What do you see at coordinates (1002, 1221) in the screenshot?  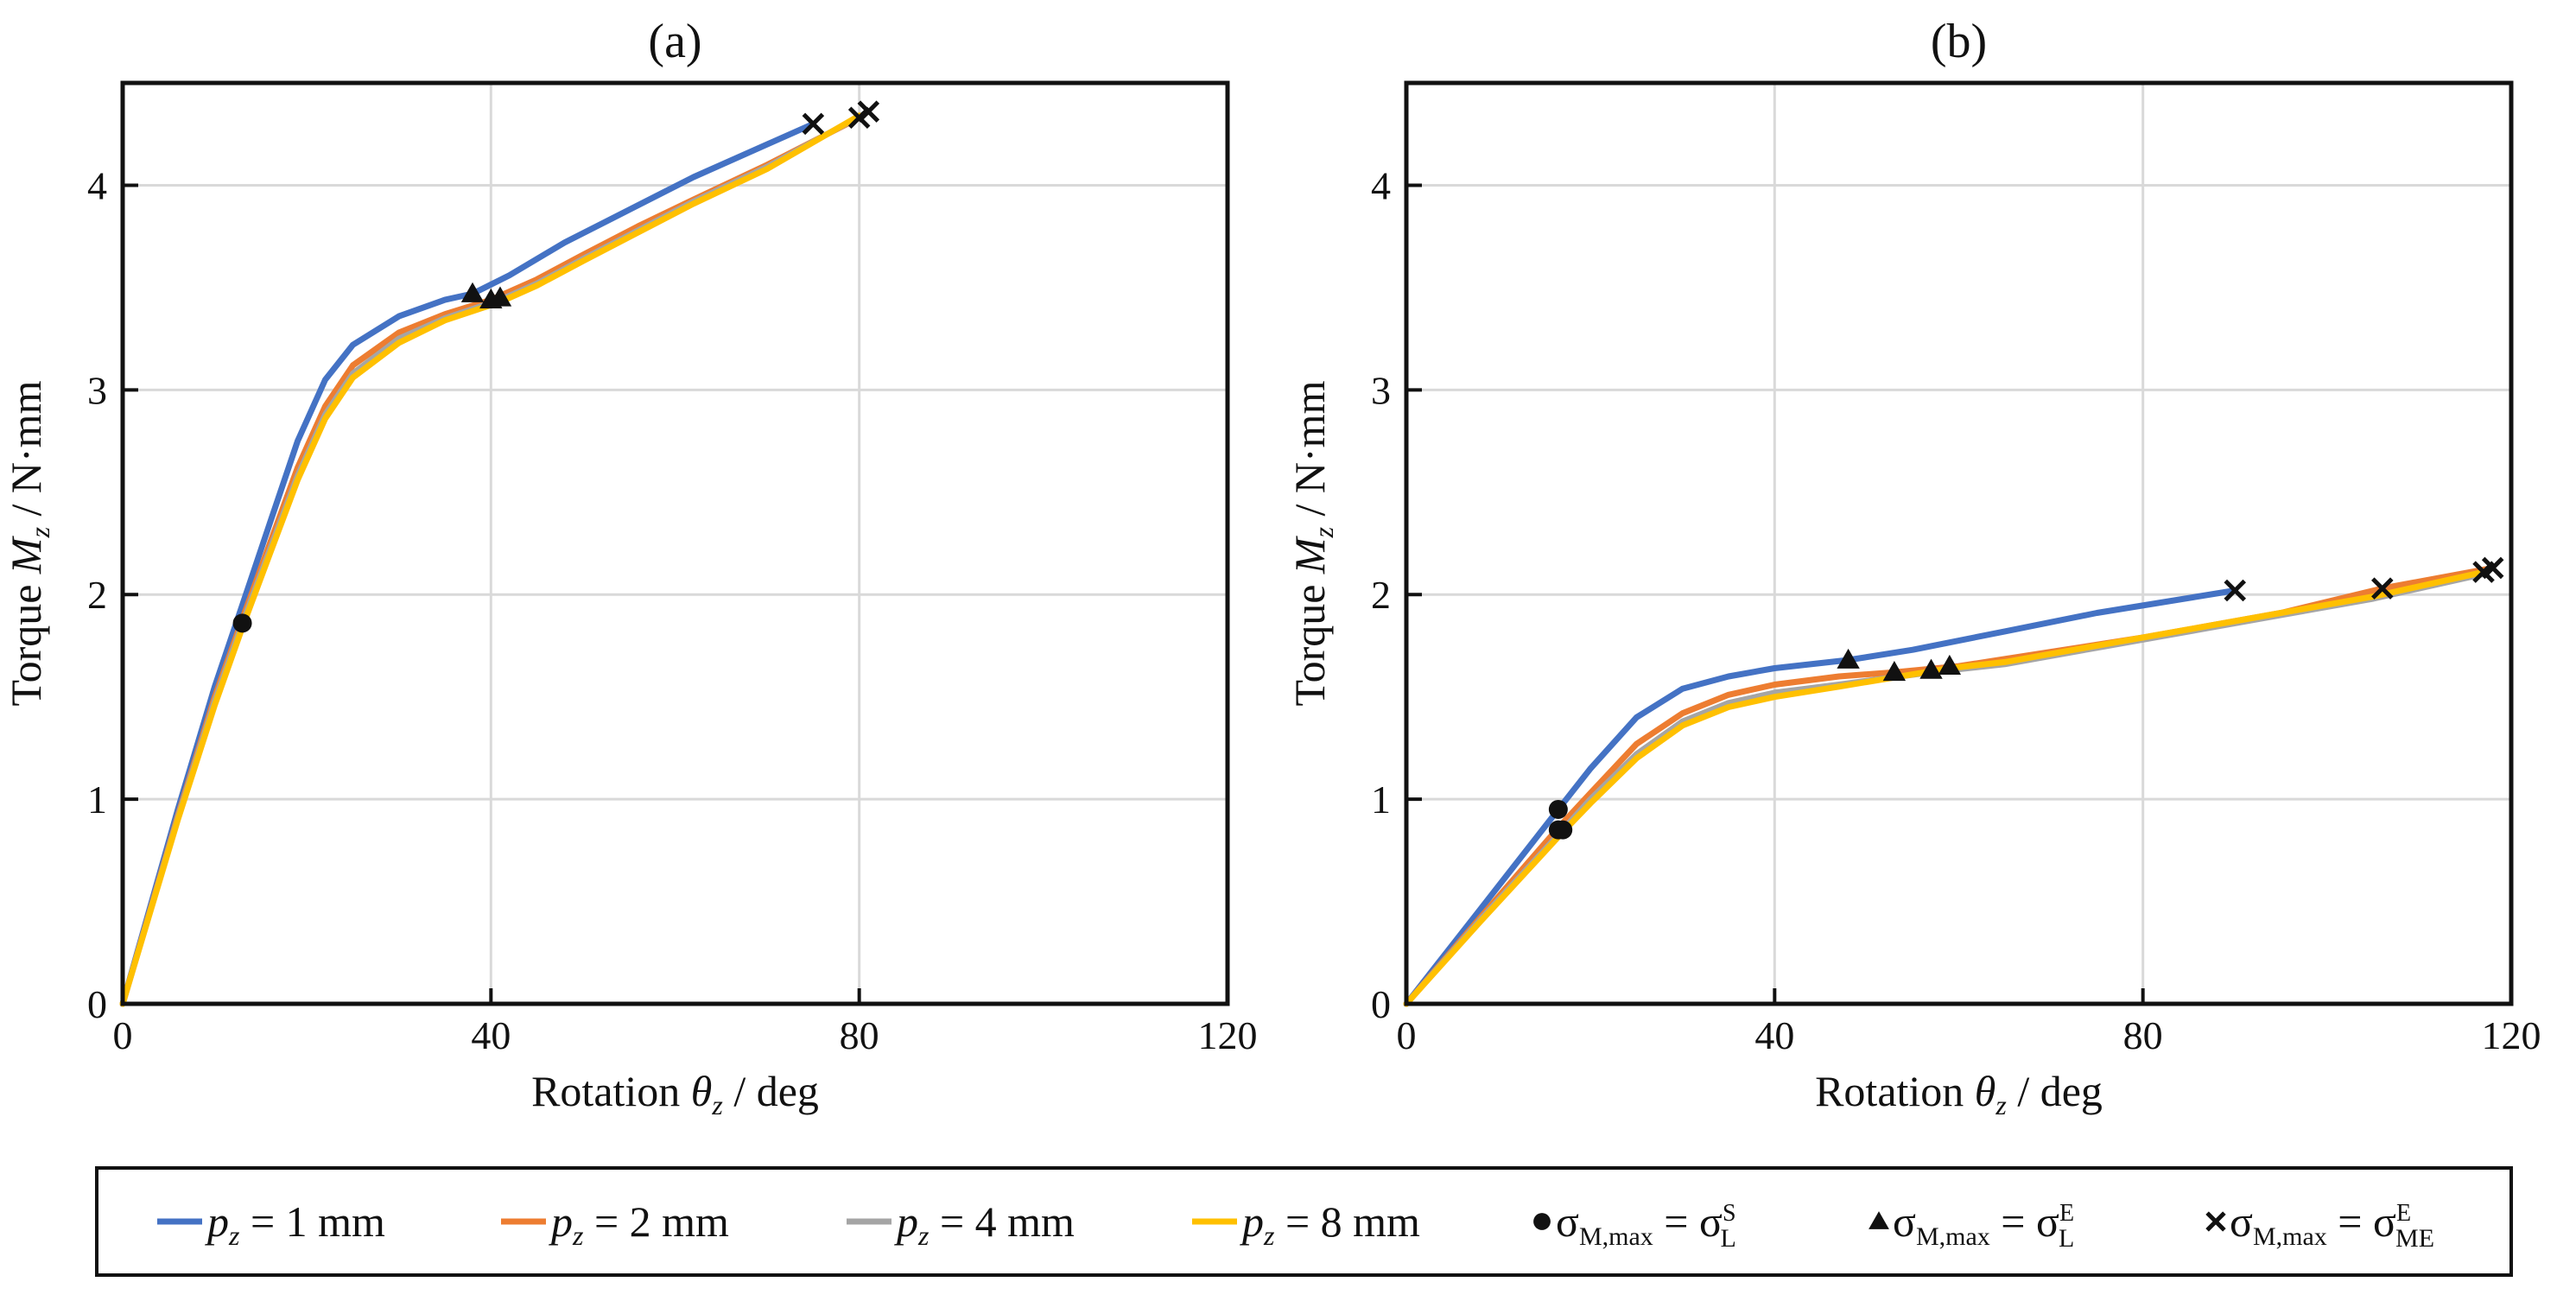 I see `label-part: = 4 mm` at bounding box center [1002, 1221].